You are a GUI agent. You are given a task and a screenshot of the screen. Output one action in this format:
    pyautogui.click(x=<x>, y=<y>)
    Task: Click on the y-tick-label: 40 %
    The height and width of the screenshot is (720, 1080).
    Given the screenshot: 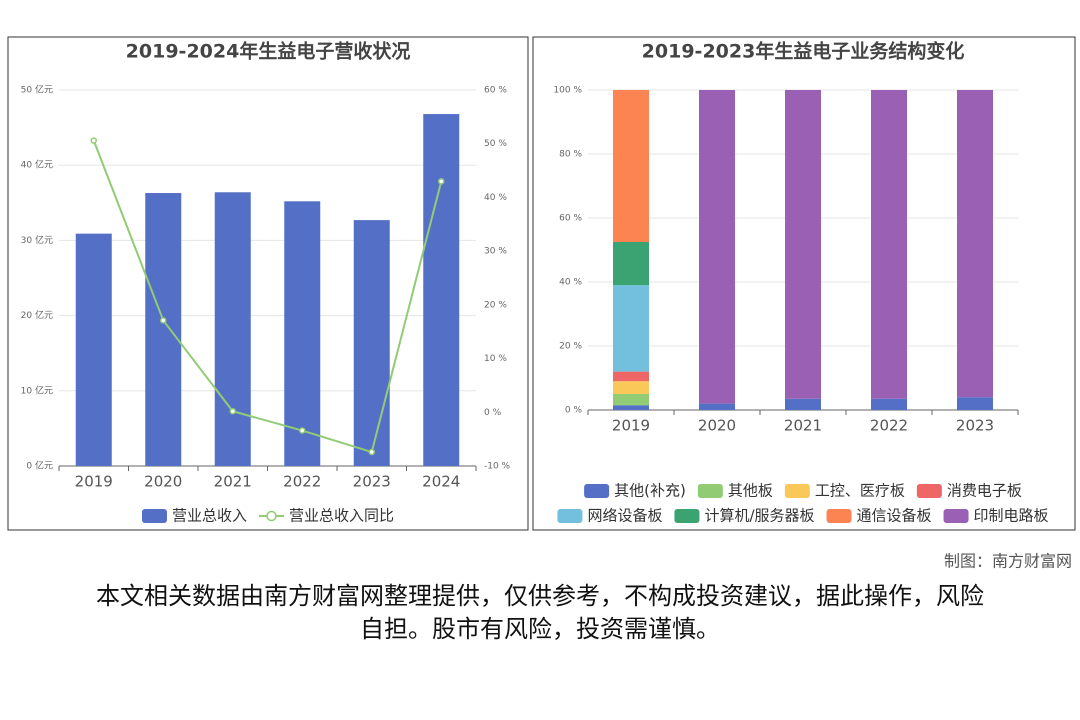 What is the action you would take?
    pyautogui.click(x=570, y=283)
    